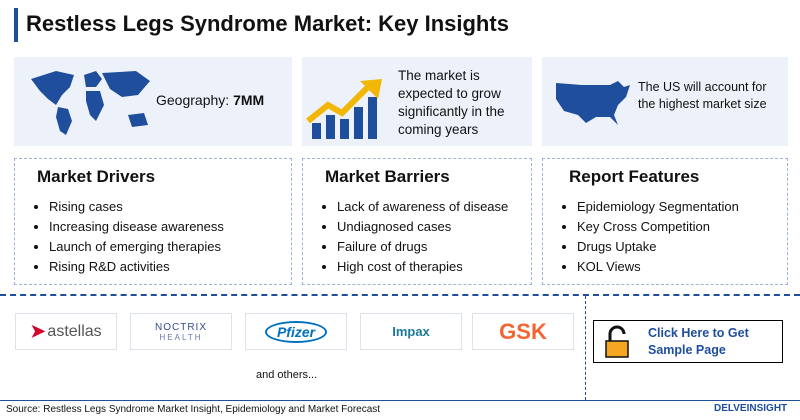 The width and height of the screenshot is (800, 420). What do you see at coordinates (136, 227) in the screenshot?
I see `panel-item: Increasing disease awareness` at bounding box center [136, 227].